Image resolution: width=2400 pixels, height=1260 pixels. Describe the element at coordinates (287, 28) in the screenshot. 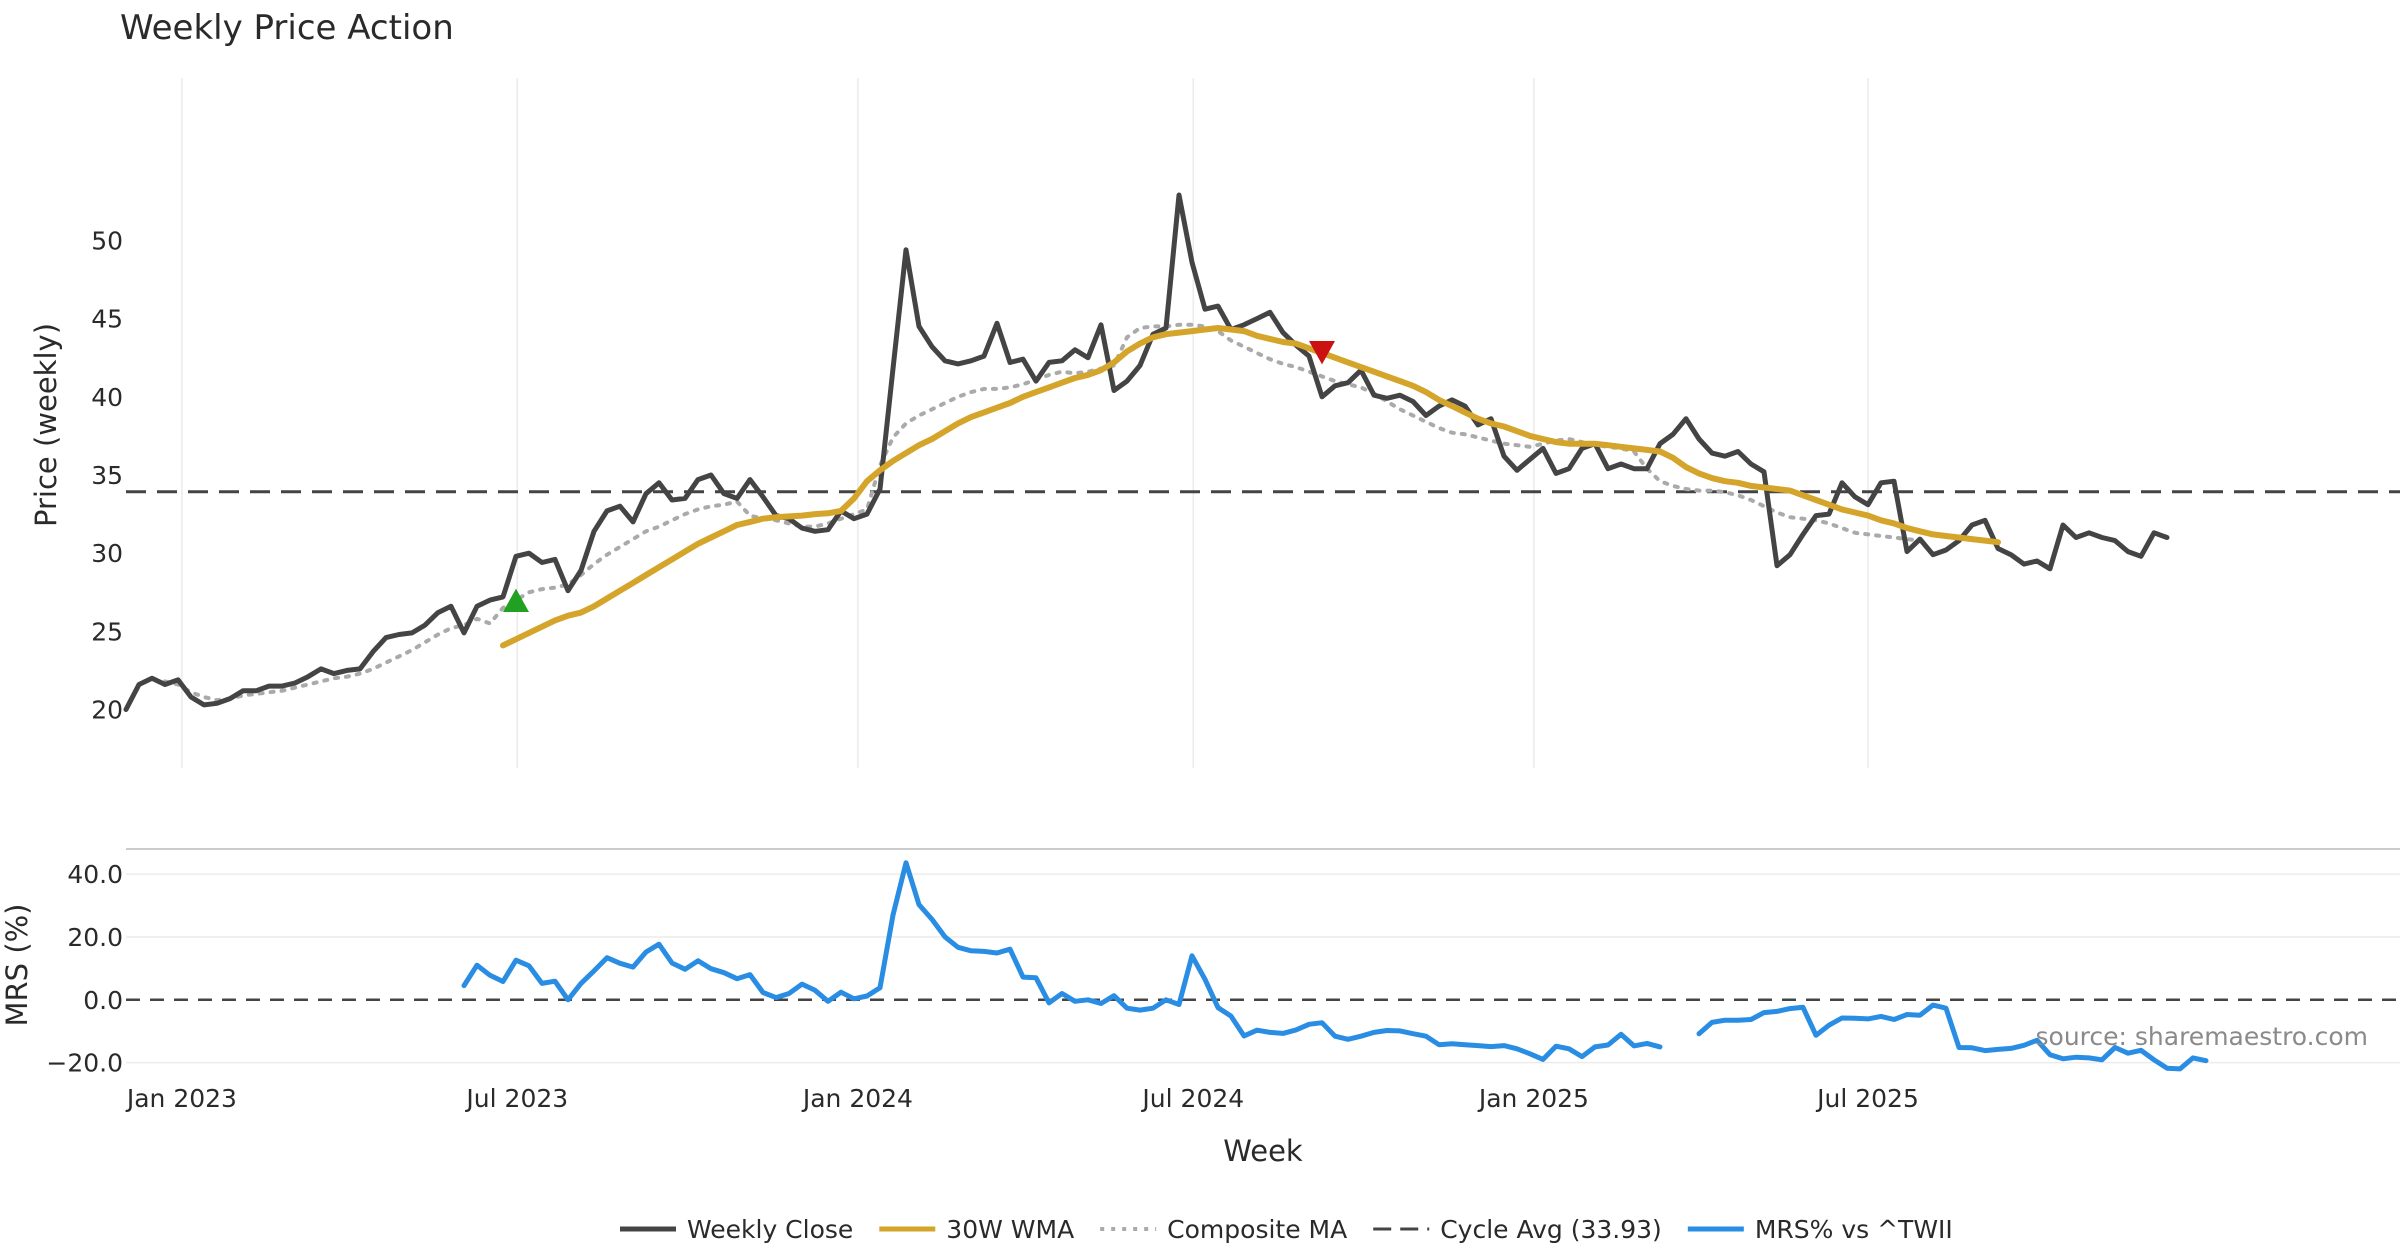

I see `chart-title: Weekly Price Action` at that location.